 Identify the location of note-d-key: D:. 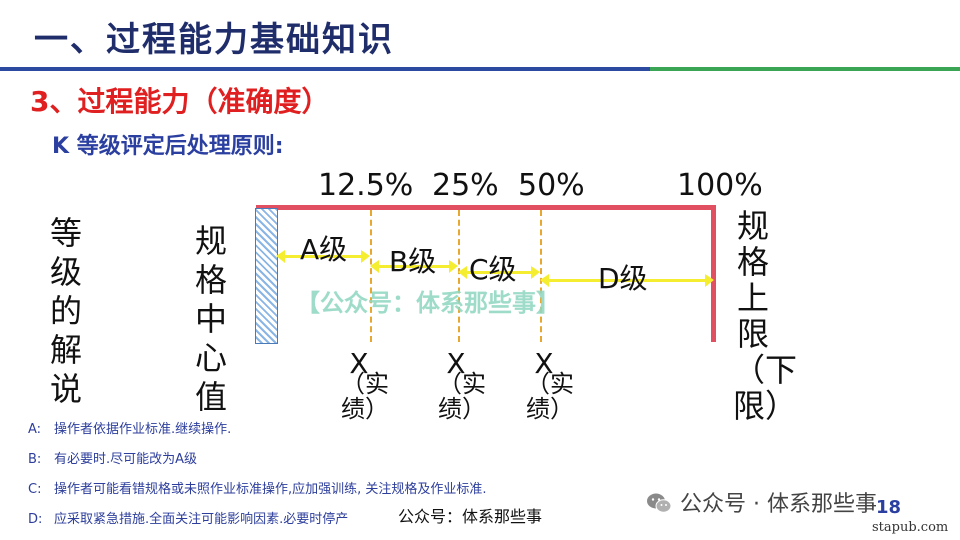
(35, 519).